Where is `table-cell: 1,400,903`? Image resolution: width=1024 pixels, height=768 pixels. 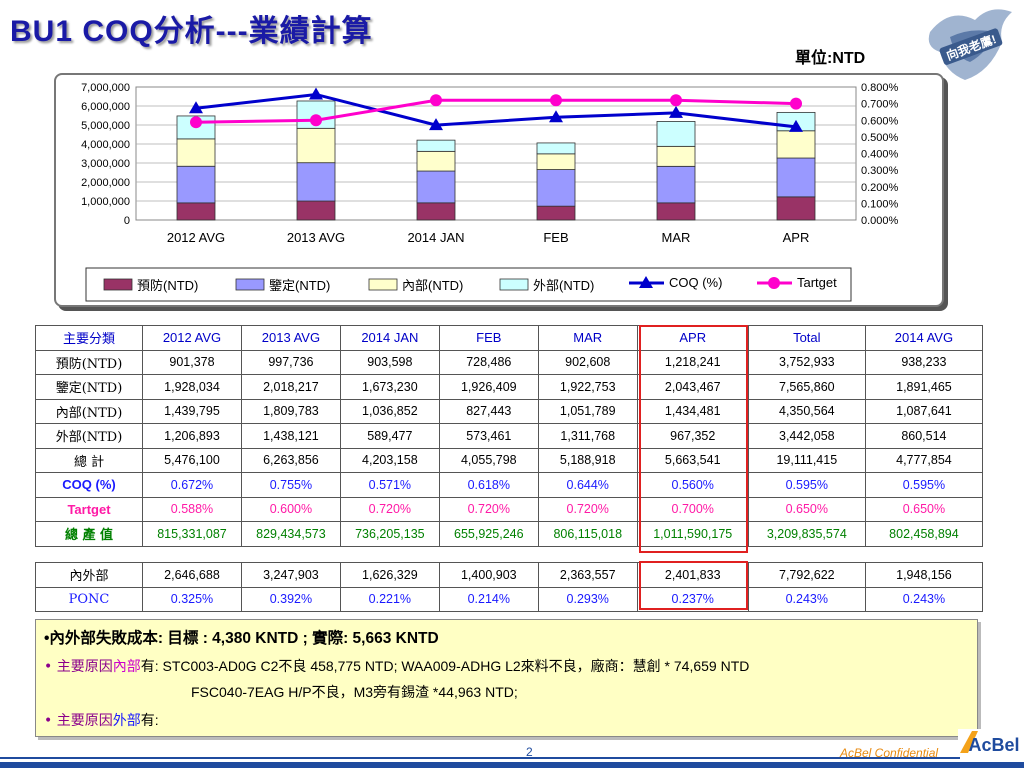 table-cell: 1,400,903 is located at coordinates (488, 575).